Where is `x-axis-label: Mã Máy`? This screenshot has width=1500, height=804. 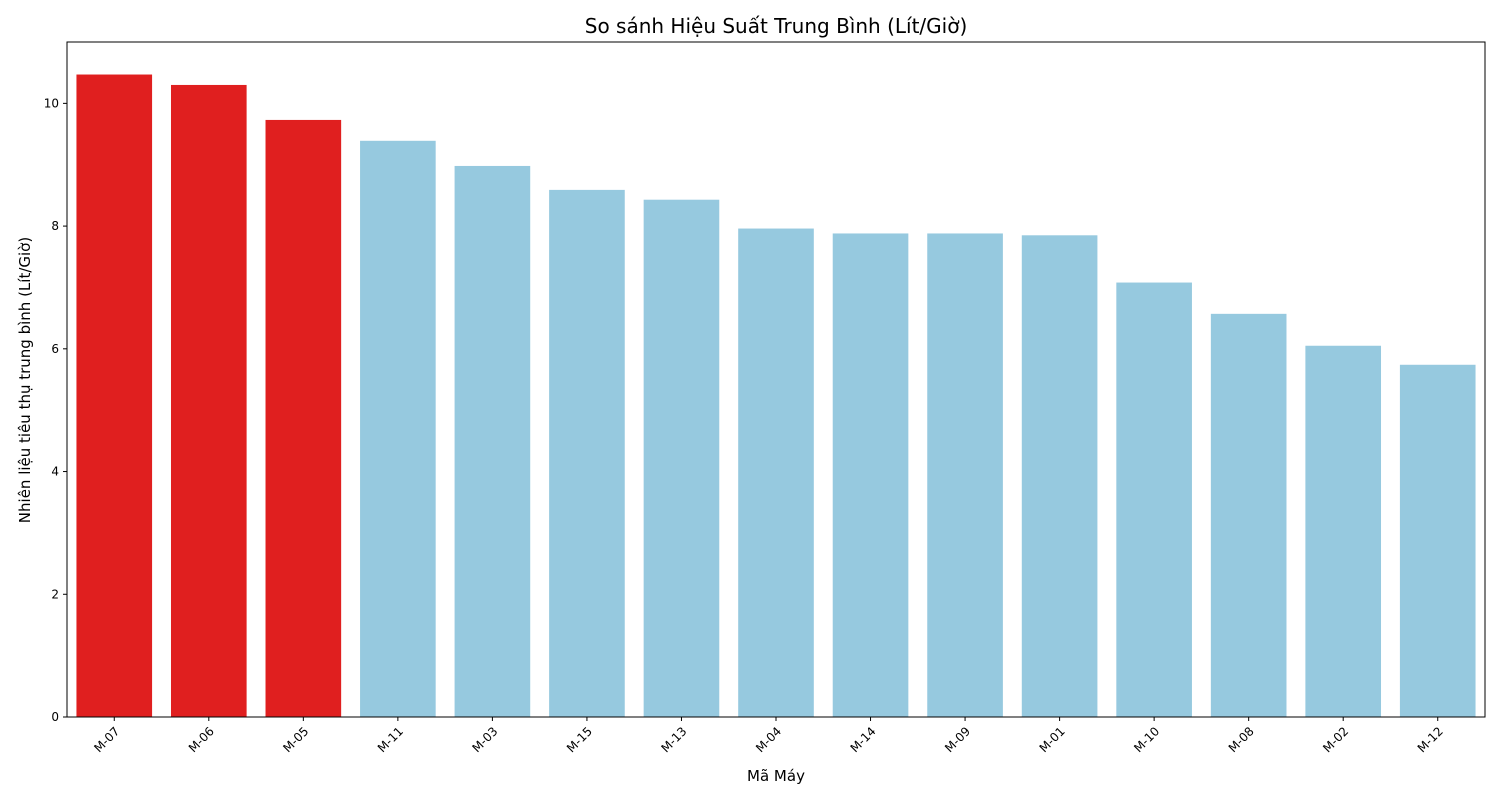 x-axis-label: Mã Máy is located at coordinates (776, 776).